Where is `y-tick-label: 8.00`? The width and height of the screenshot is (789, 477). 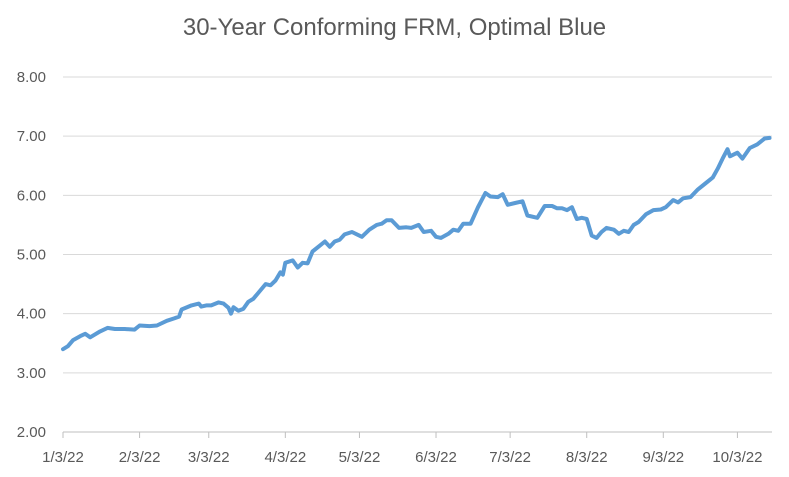
y-tick-label: 8.00 is located at coordinates (31, 77).